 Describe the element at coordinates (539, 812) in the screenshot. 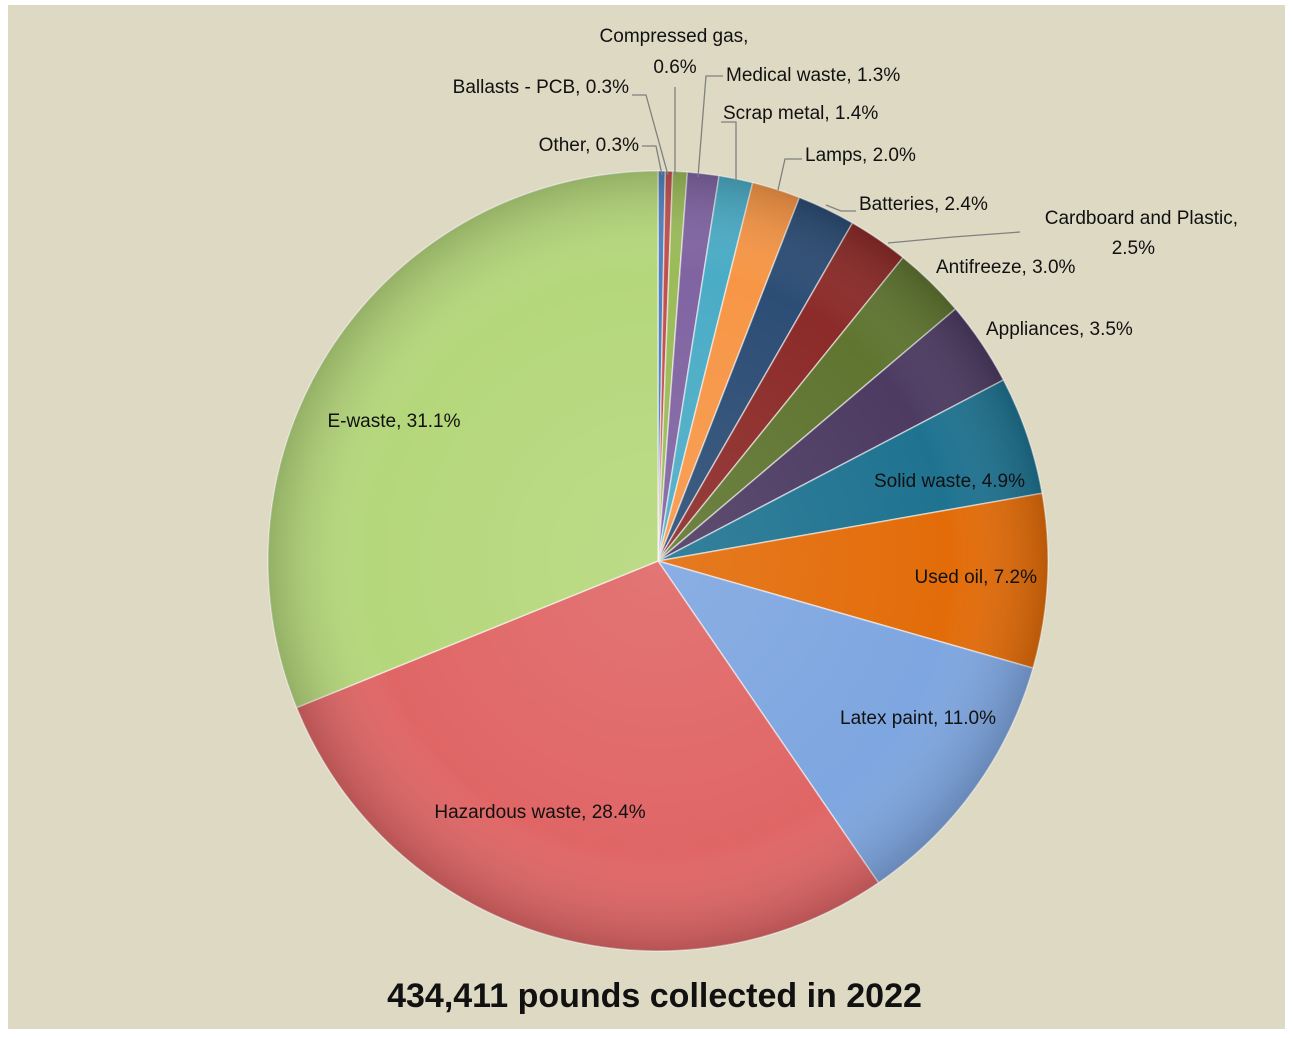

I see `slice-label-hazardous-waste: Hazardous waste, 28.4%` at that location.